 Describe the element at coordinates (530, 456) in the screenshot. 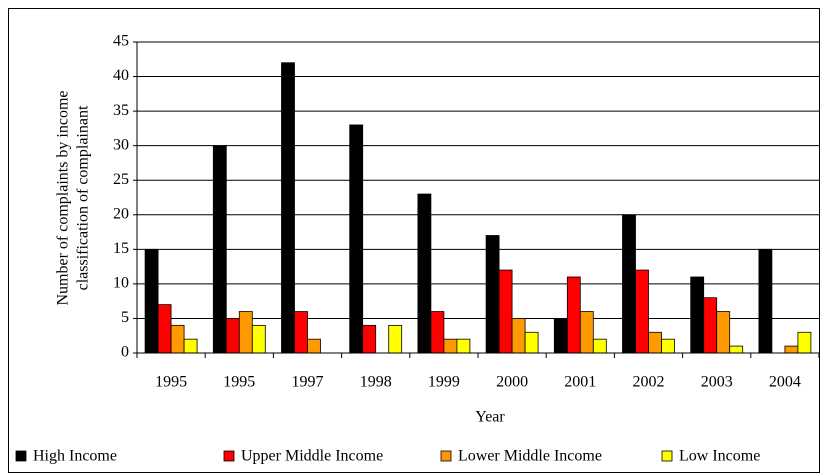

I see `legend-label: Lower Middle Income` at that location.